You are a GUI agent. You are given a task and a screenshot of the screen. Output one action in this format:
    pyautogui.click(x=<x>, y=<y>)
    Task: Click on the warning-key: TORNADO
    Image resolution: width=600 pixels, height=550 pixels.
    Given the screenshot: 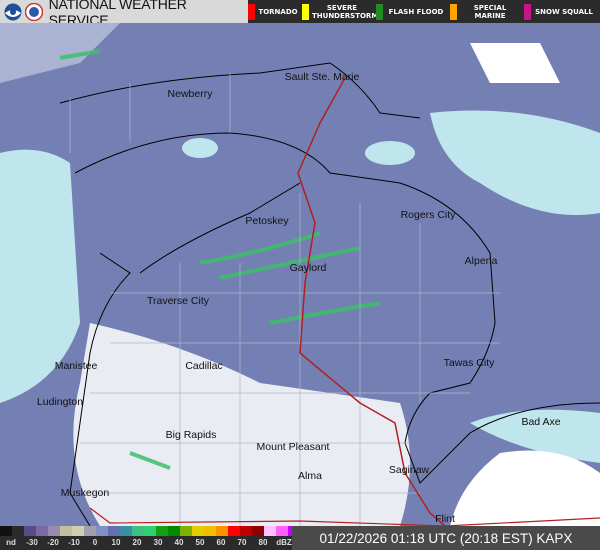 What is the action you would take?
    pyautogui.click(x=273, y=11)
    